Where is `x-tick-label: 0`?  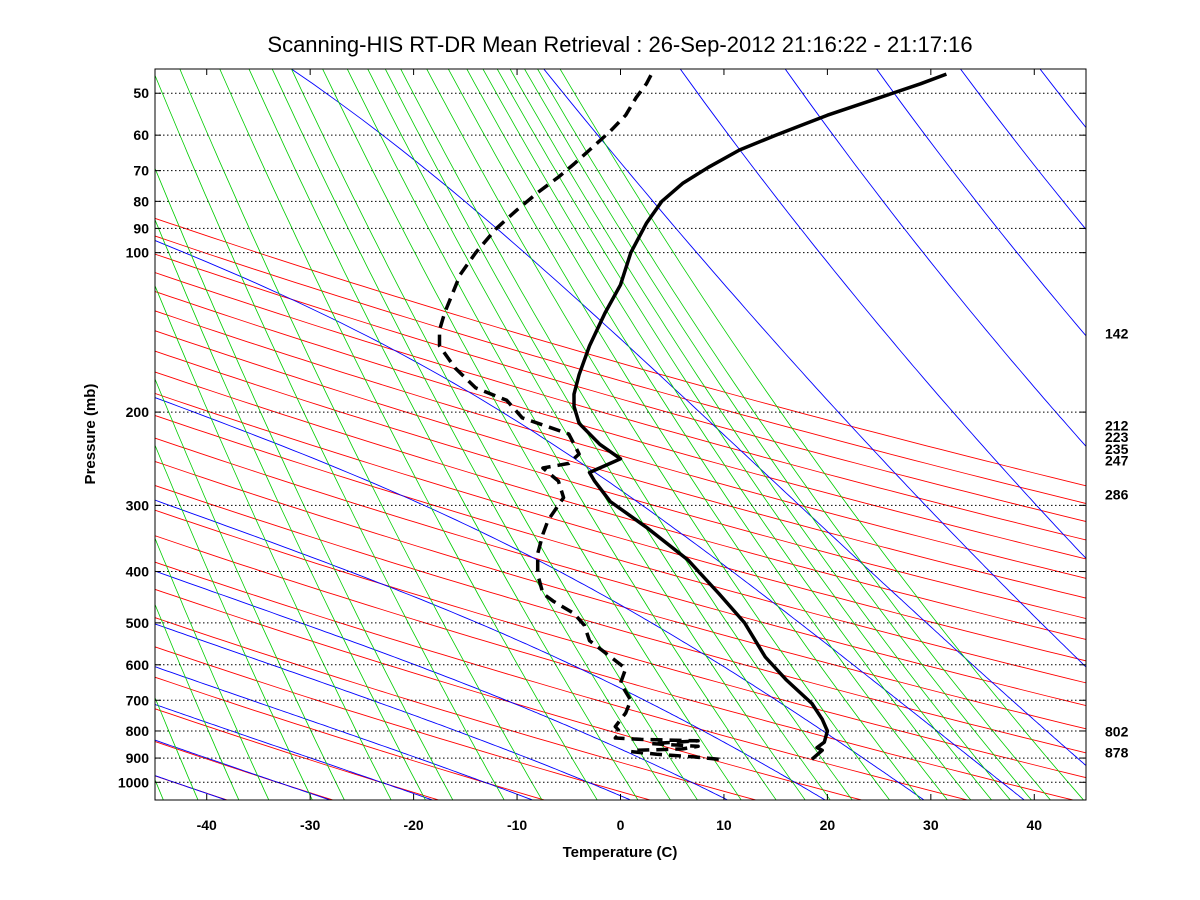
x-tick-label: 0 is located at coordinates (621, 825).